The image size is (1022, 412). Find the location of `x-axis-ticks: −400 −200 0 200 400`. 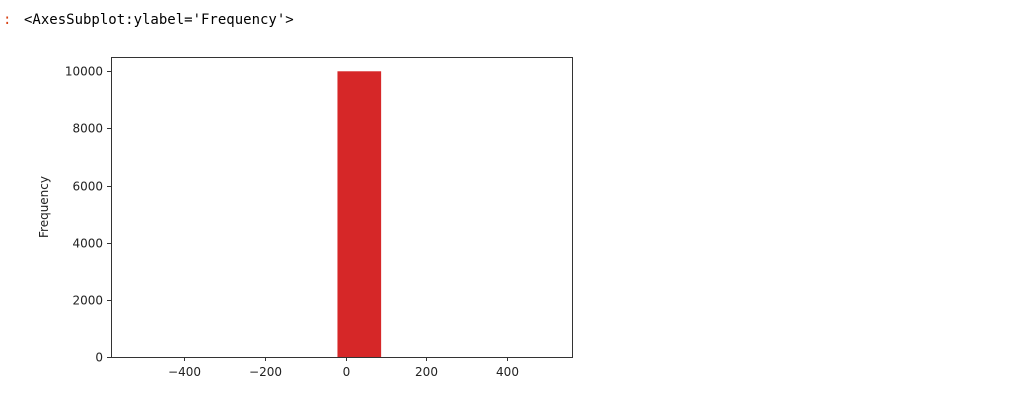

x-axis-ticks: −400 −200 0 200 400 is located at coordinates (343, 368).